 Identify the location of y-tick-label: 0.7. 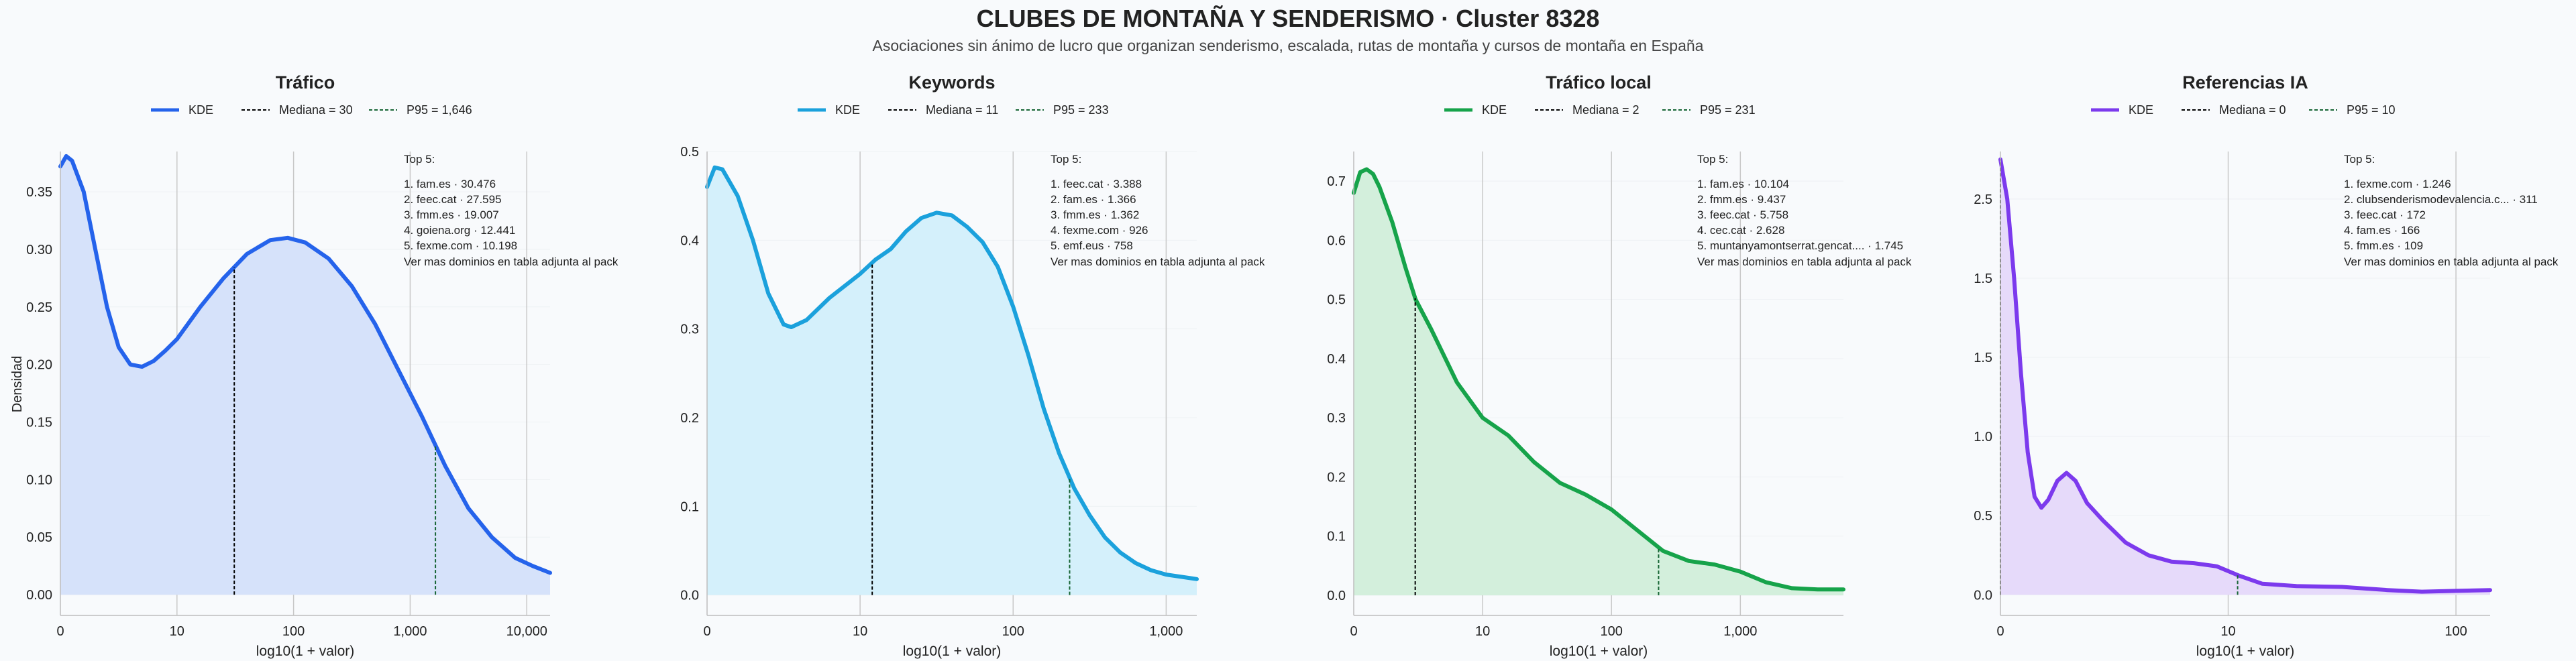
(1336, 181).